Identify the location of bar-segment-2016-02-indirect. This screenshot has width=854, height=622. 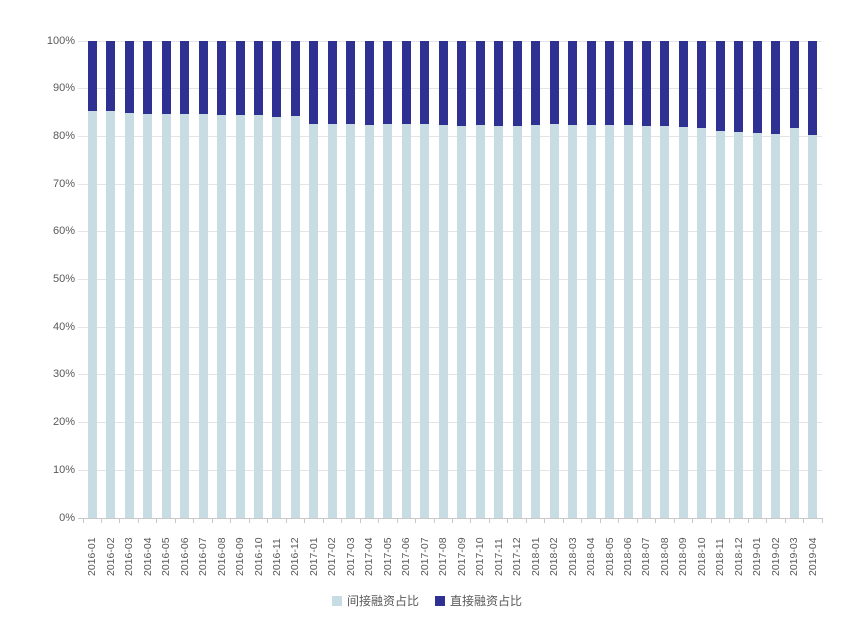
(111, 314).